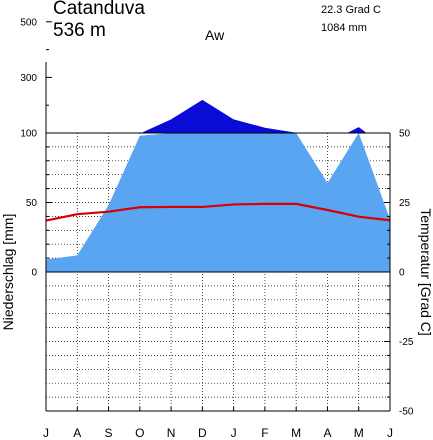  Describe the element at coordinates (28, 22) in the screenshot. I see `y-tick-label-left: 500` at that location.